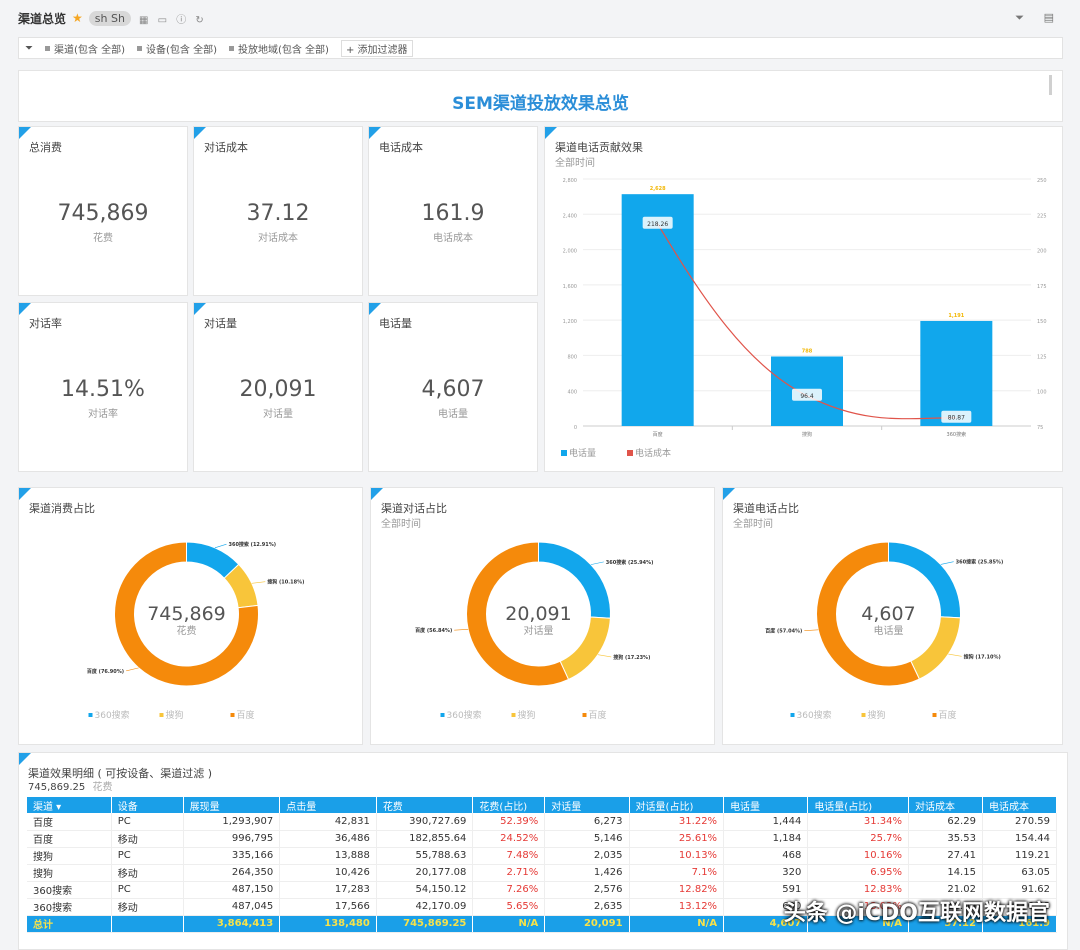  Describe the element at coordinates (103, 211) in the screenshot. I see `kpi-card-total-spend: 总消费 745,869 花费` at that location.